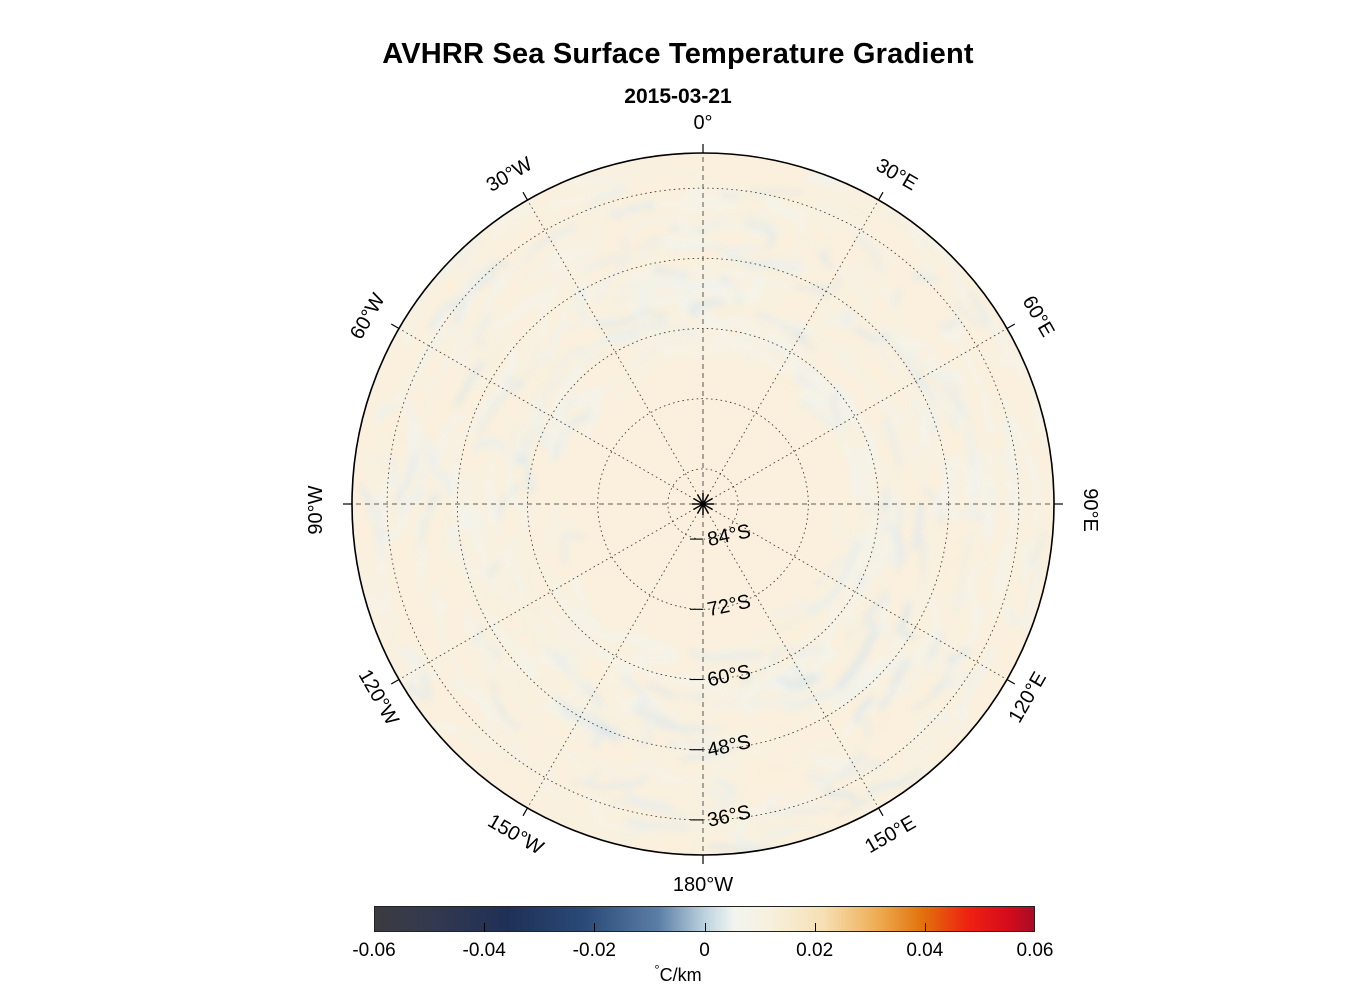 The height and width of the screenshot is (1000, 1356). I want to click on longitude-tick, so click(880, 812).